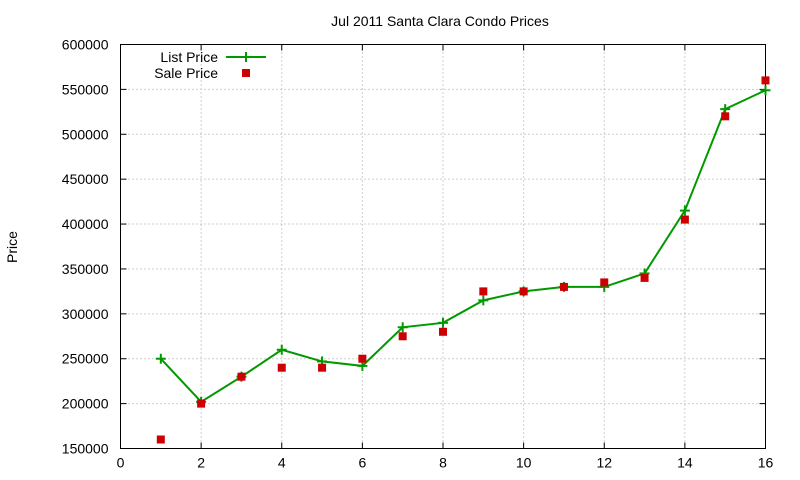 The height and width of the screenshot is (480, 800). Describe the element at coordinates (201, 463) in the screenshot. I see `x-tick-label: 2` at that location.